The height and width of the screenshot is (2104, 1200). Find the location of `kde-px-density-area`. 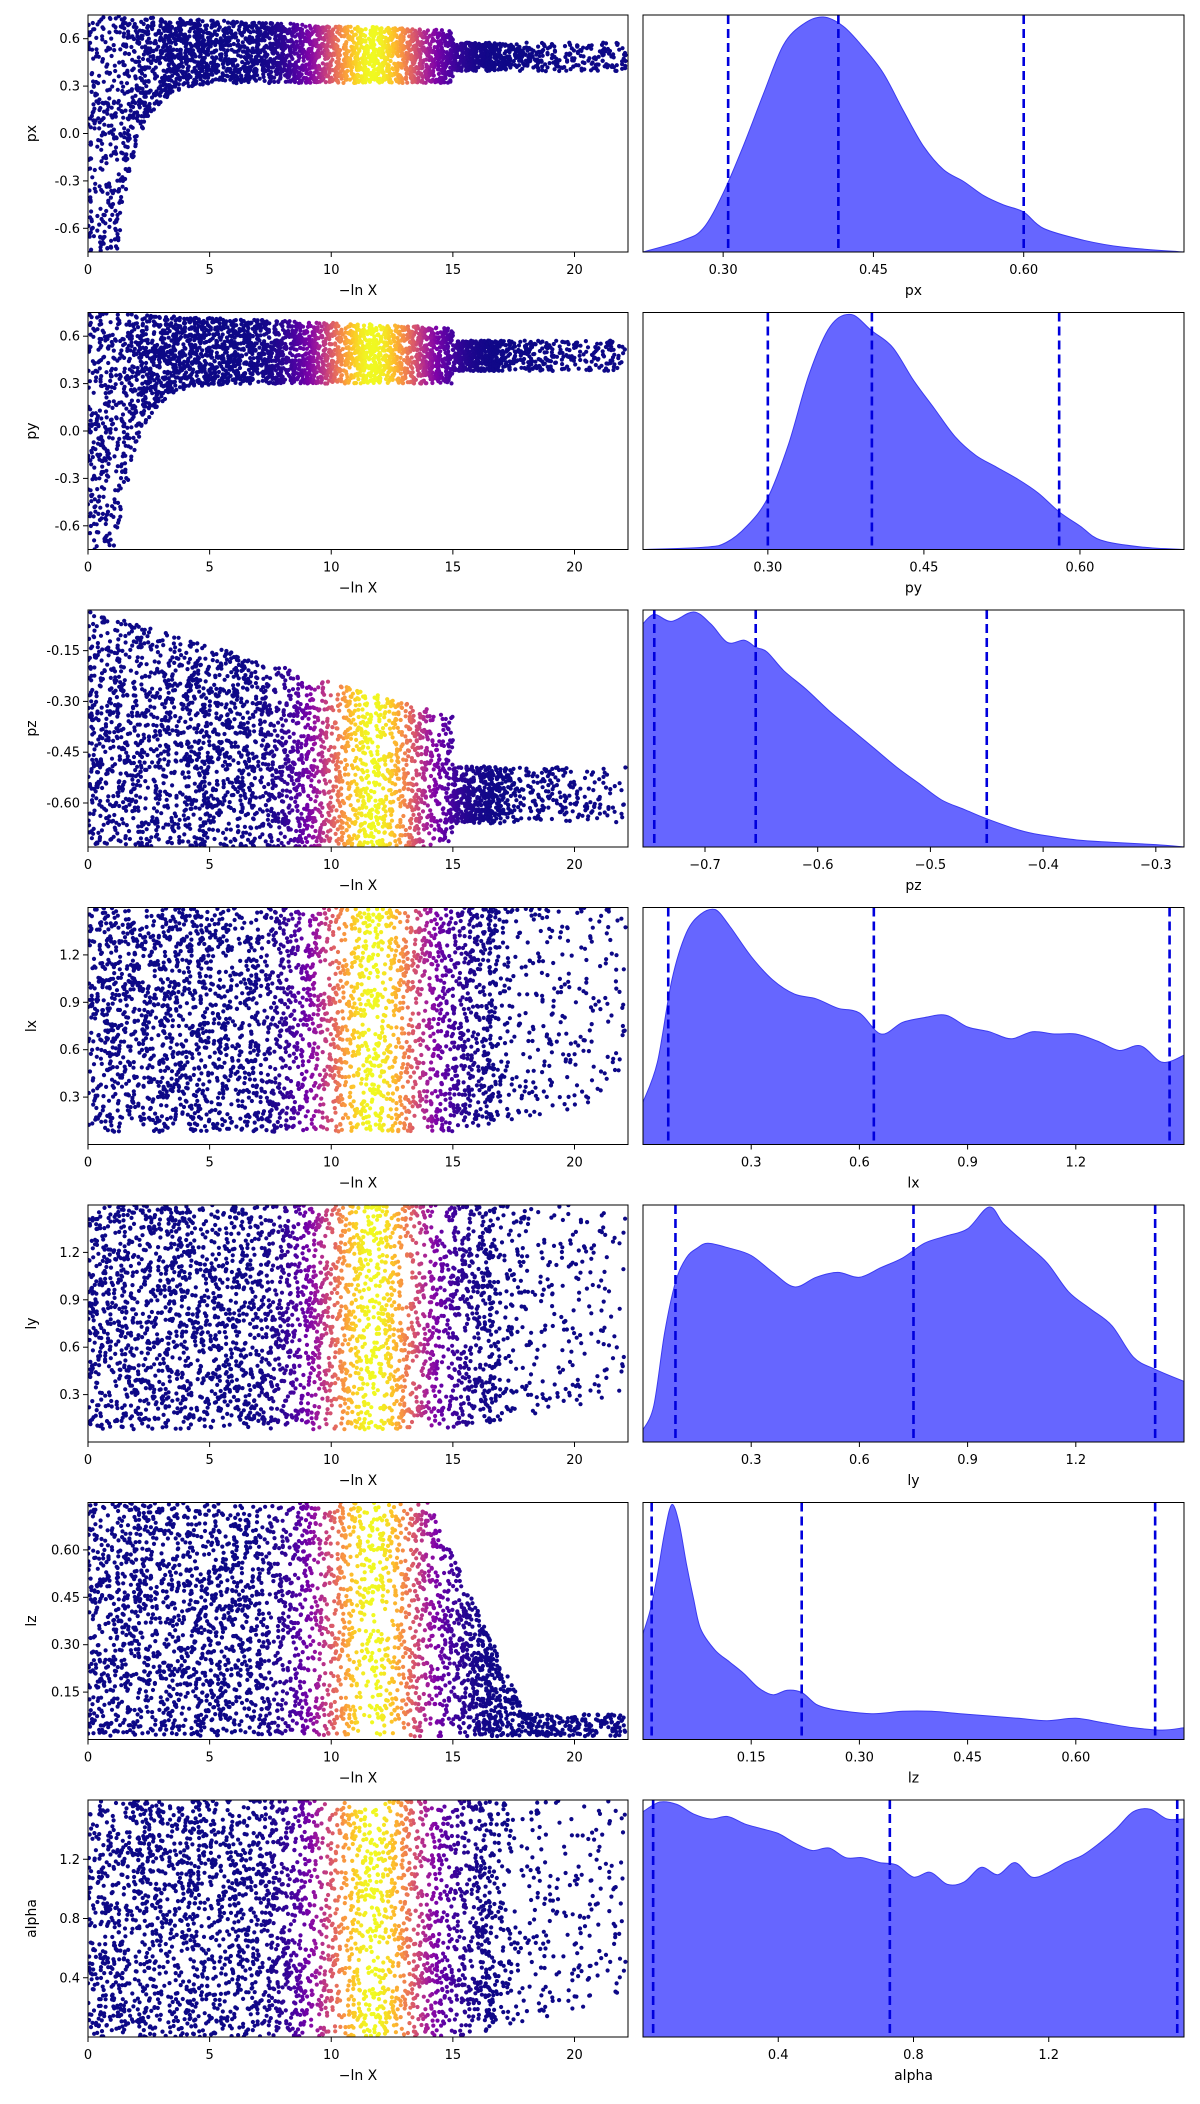

kde-px-density-area is located at coordinates (913, 134).